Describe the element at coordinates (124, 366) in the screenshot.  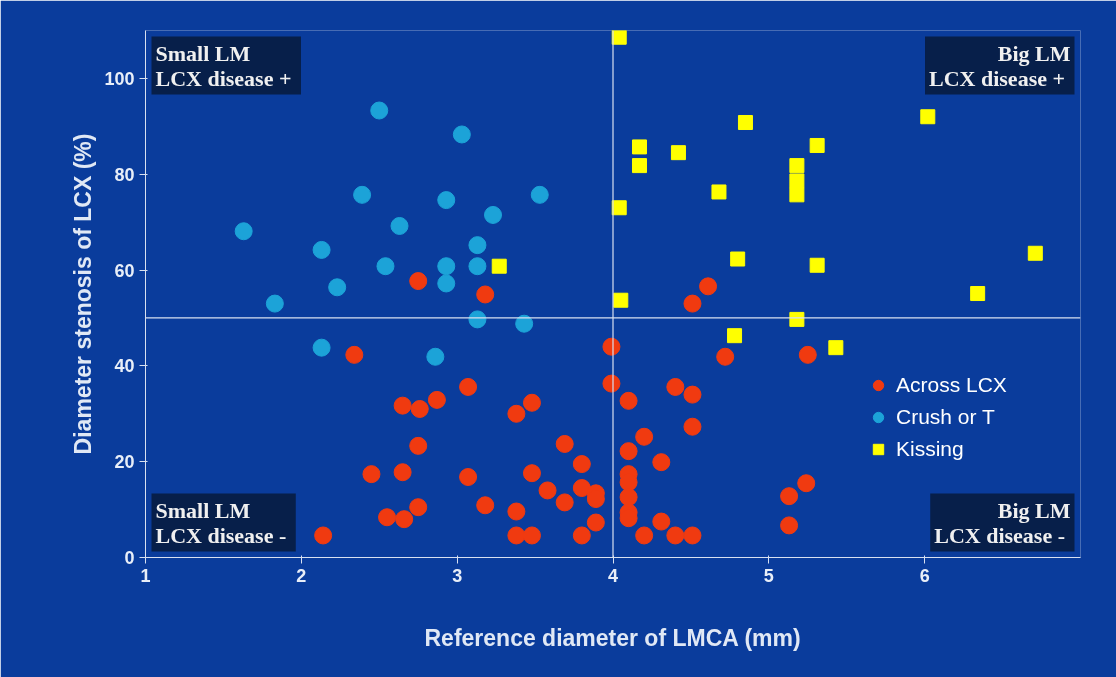
I see `y-tick-label: 40` at that location.